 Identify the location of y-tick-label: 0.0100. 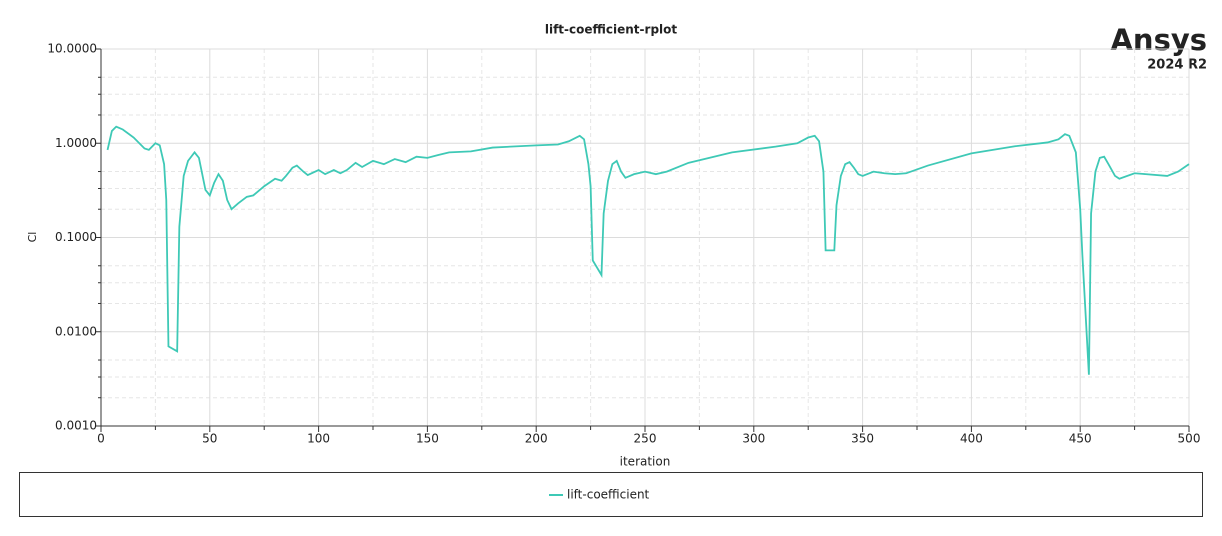
(76, 331).